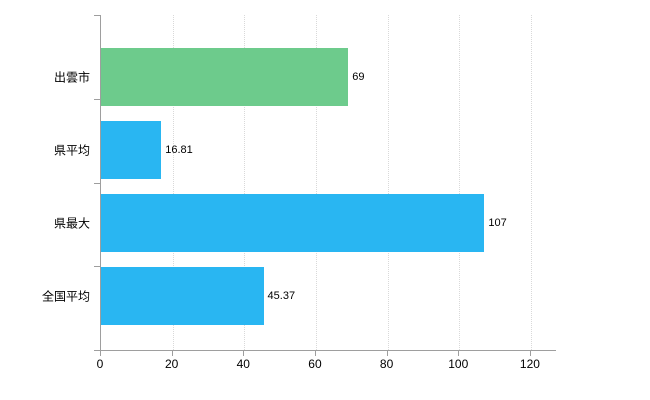 This screenshot has height=400, width=650. Describe the element at coordinates (529, 364) in the screenshot. I see `x-axis-tick-label: 120` at that location.